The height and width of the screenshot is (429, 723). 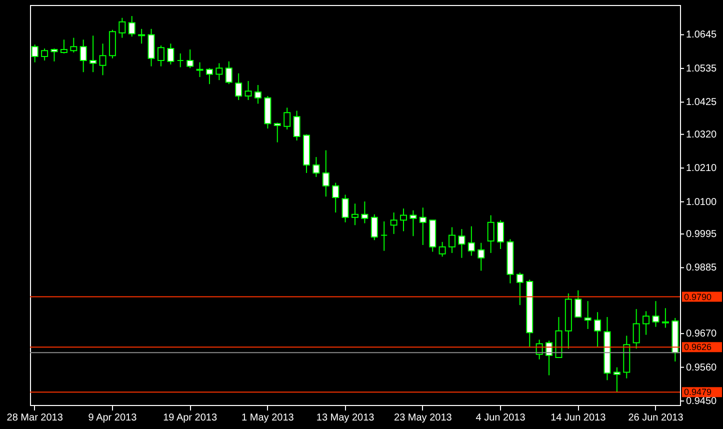 I want to click on x-tick-label: 9 Apr 2013, so click(x=113, y=418).